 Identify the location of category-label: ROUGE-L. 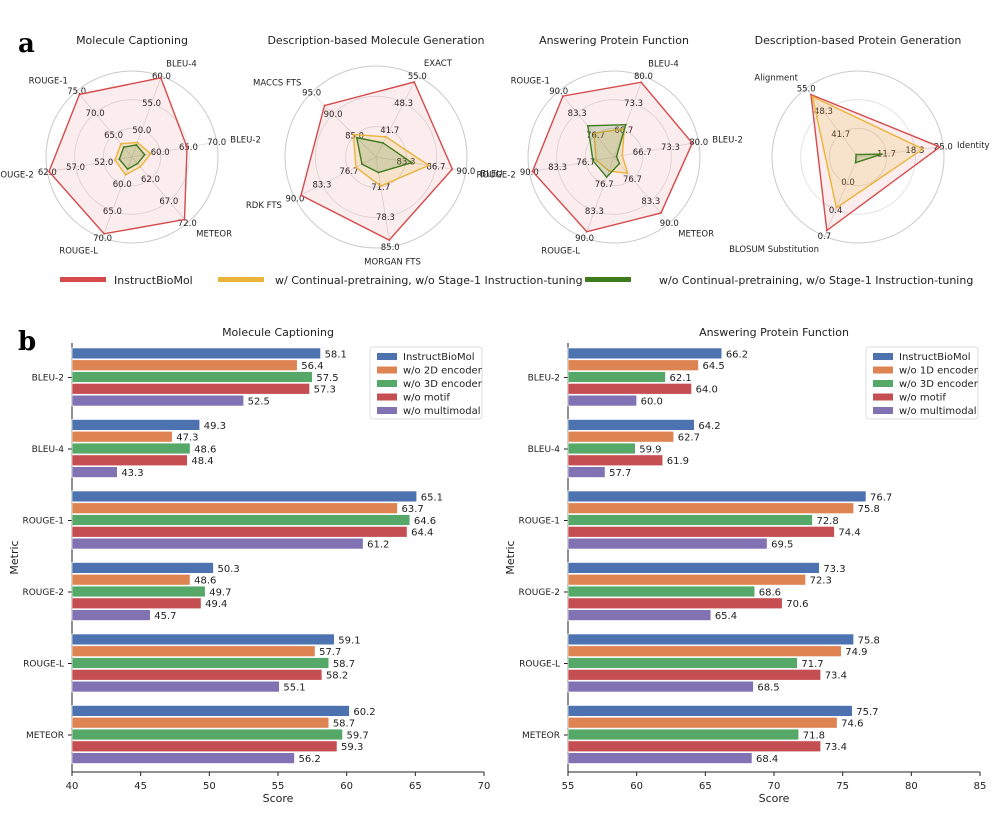
(539, 665).